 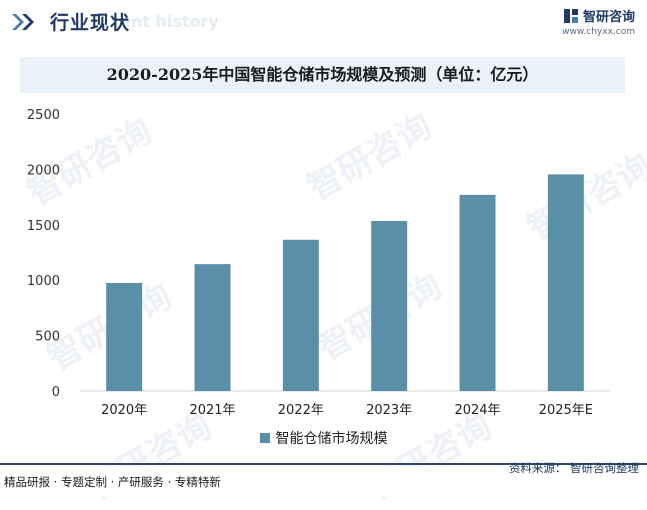 What do you see at coordinates (389, 410) in the screenshot?
I see `x-tick-label: 2023年` at bounding box center [389, 410].